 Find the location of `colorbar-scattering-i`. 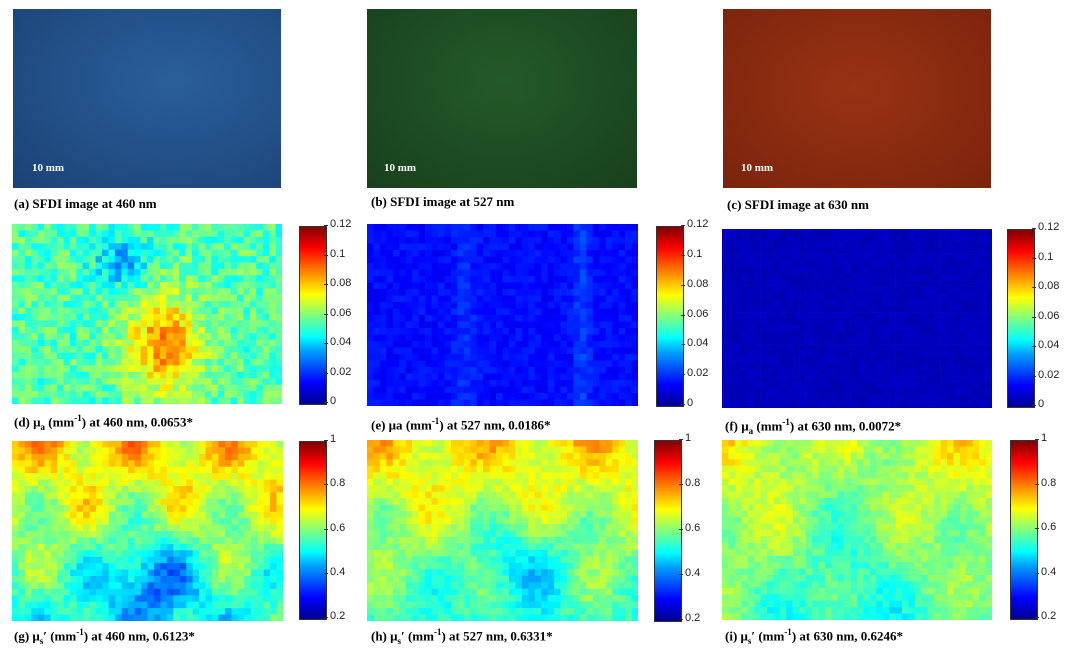

colorbar-scattering-i is located at coordinates (1024, 530).